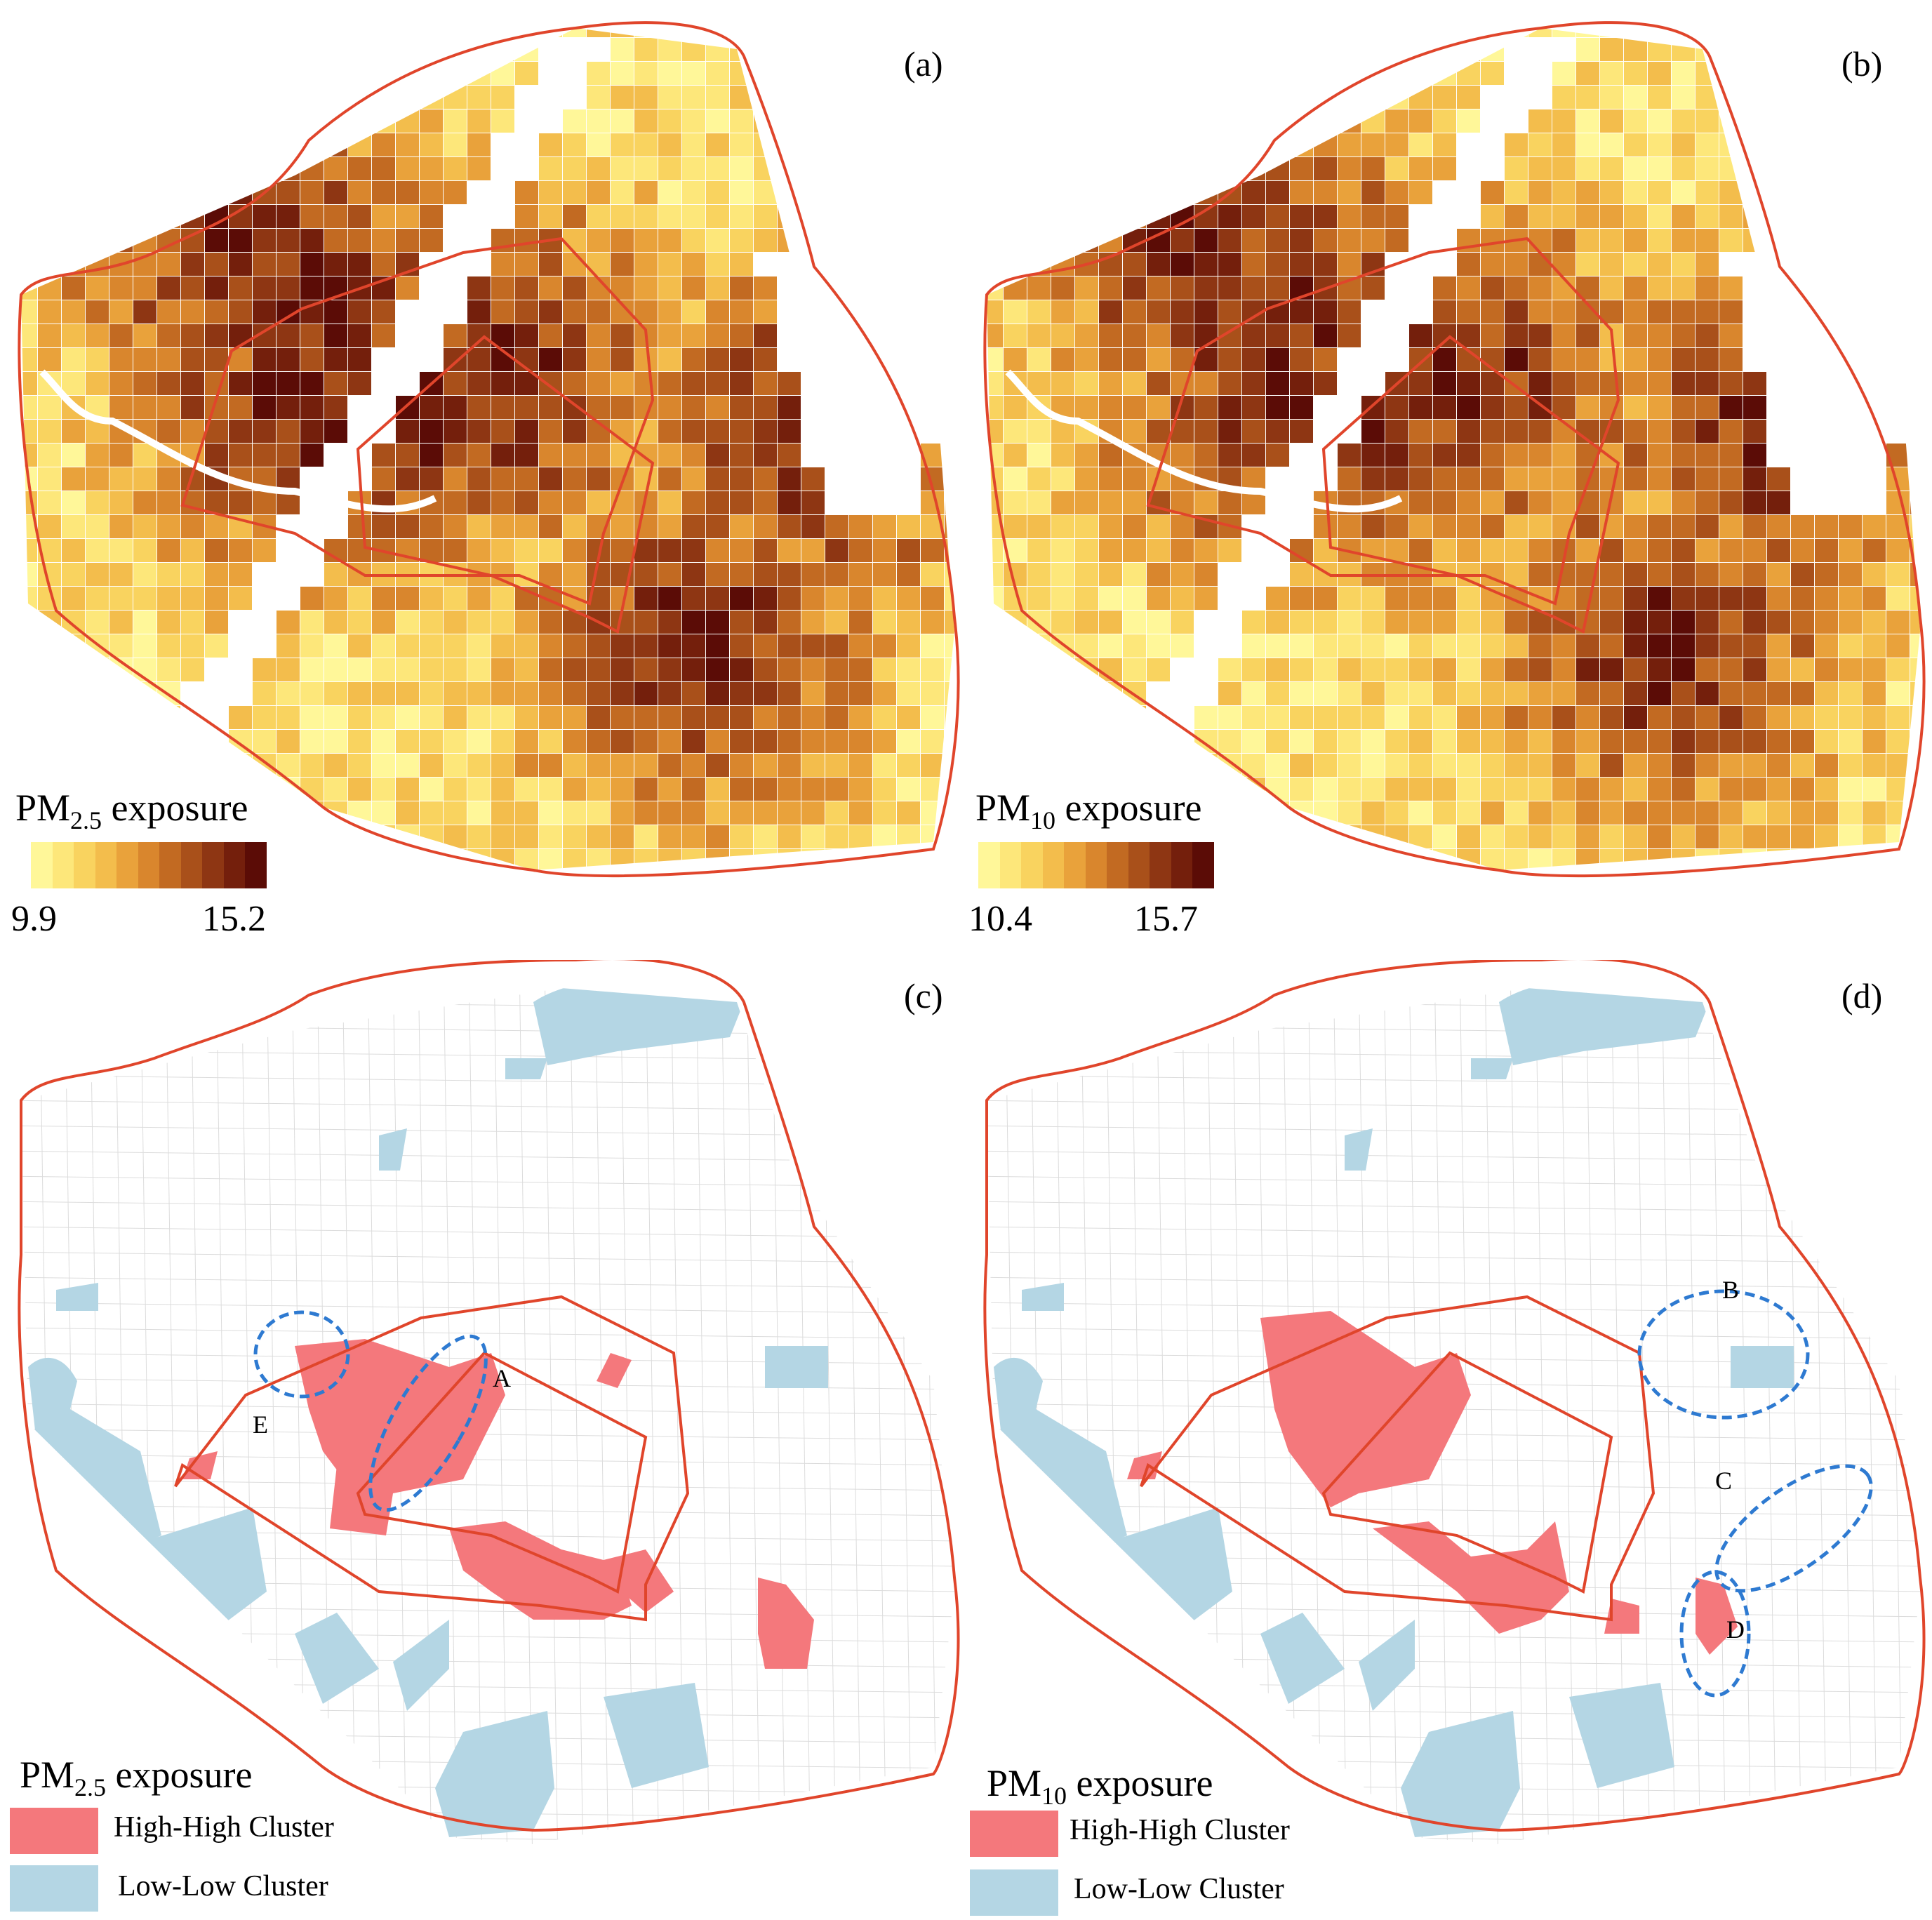  What do you see at coordinates (238, 441) in the screenshot?
I see `river` at bounding box center [238, 441].